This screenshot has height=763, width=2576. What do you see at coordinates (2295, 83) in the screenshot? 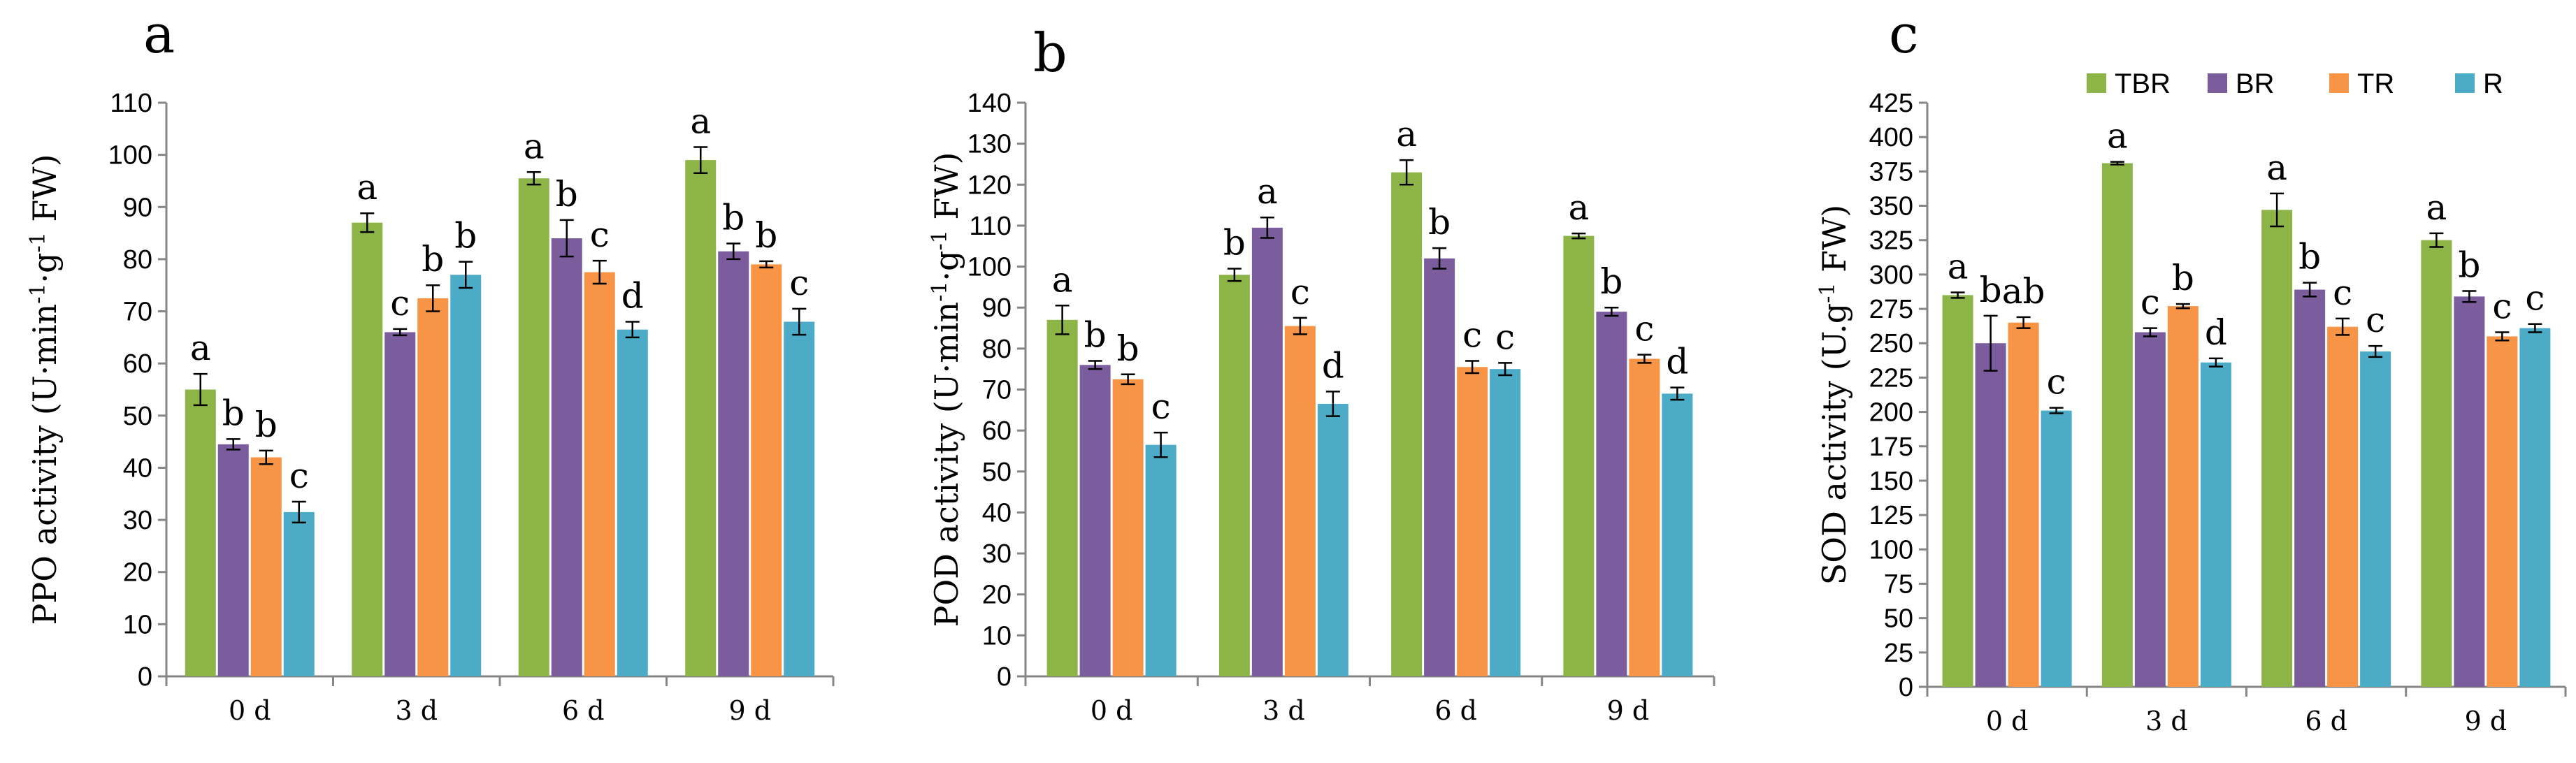
I see `legend: TBR BR TR R` at bounding box center [2295, 83].